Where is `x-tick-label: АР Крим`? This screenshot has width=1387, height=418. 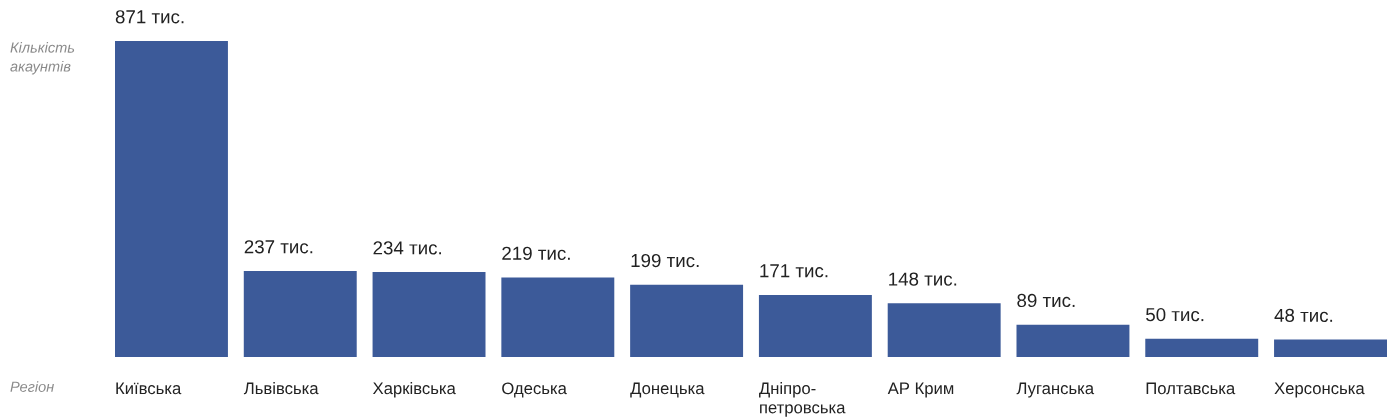
x-tick-label: АР Крим is located at coordinates (920, 390).